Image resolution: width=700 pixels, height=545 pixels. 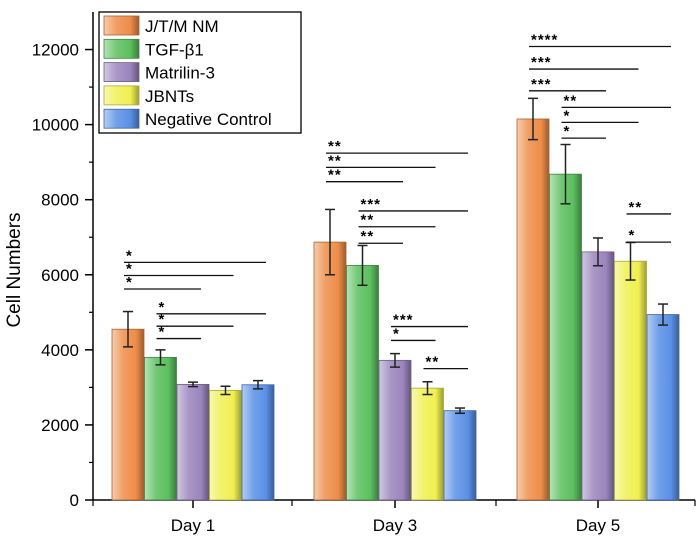 I want to click on legend-label: TGF-β1, so click(x=174, y=49).